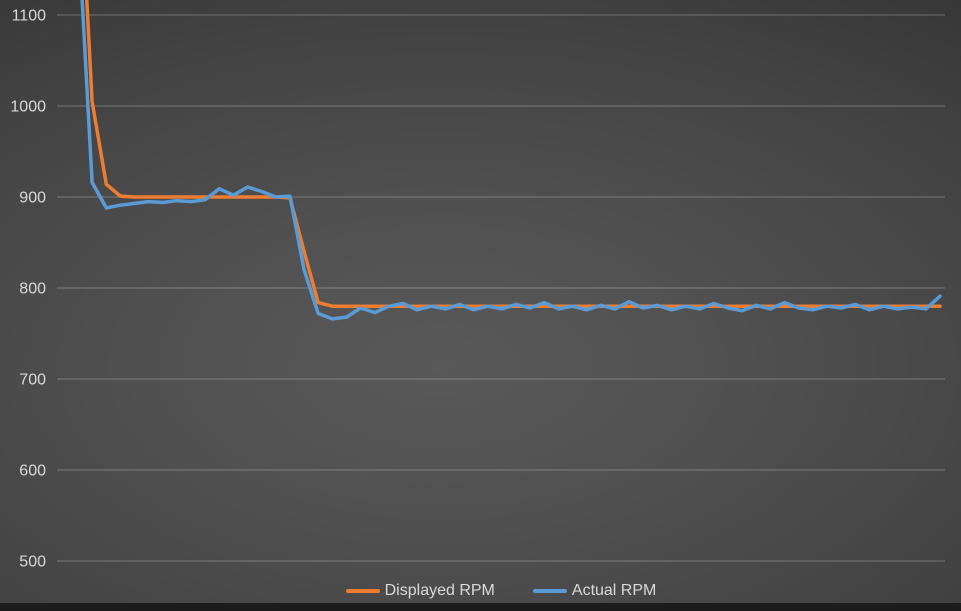 The image size is (961, 611). What do you see at coordinates (32, 562) in the screenshot?
I see `y-axis-label-500: 500` at bounding box center [32, 562].